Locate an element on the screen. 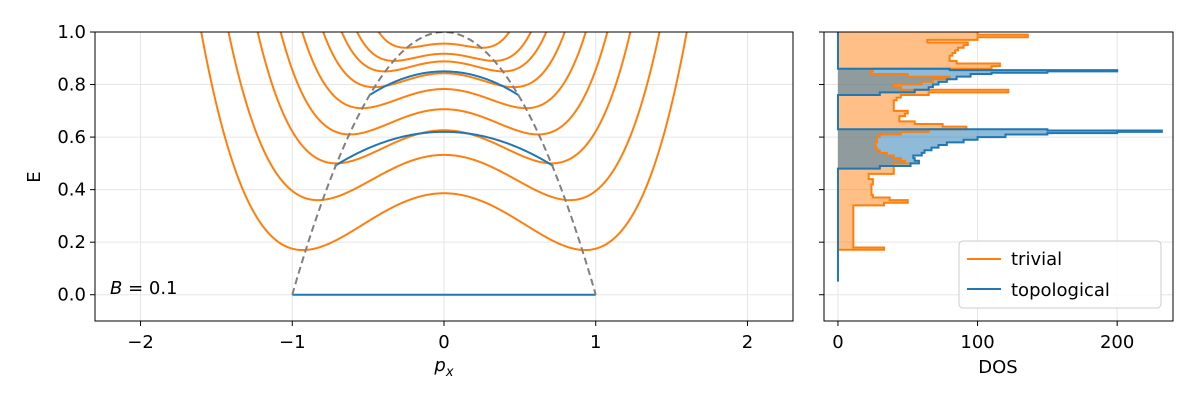 The height and width of the screenshot is (400, 1200). x-tick-label: −1 is located at coordinates (292, 342).